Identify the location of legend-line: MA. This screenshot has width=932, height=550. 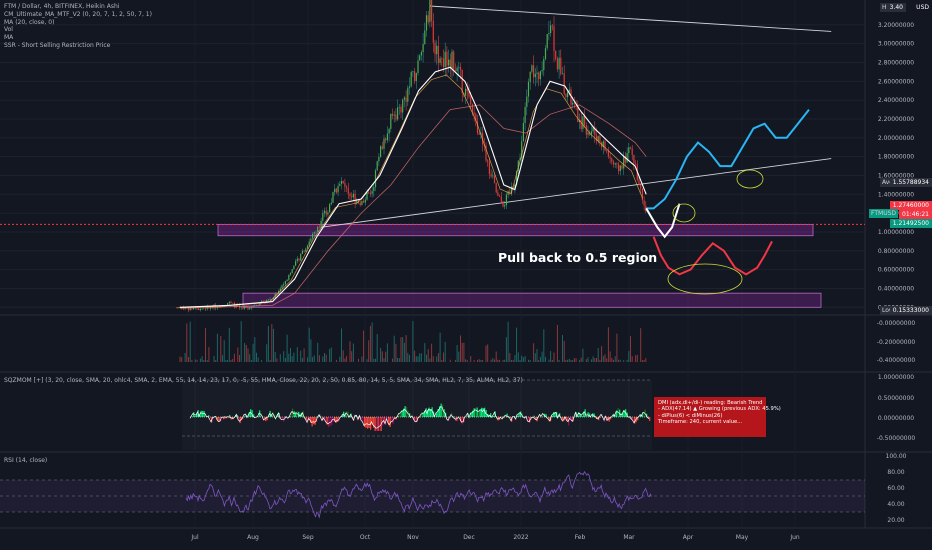
(9, 38).